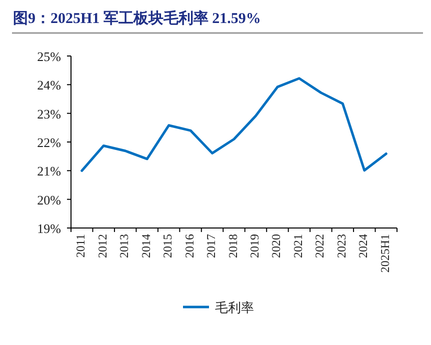 The height and width of the screenshot is (345, 431). What do you see at coordinates (385, 253) in the screenshot?
I see `x-tick-label: 2025H1` at bounding box center [385, 253].